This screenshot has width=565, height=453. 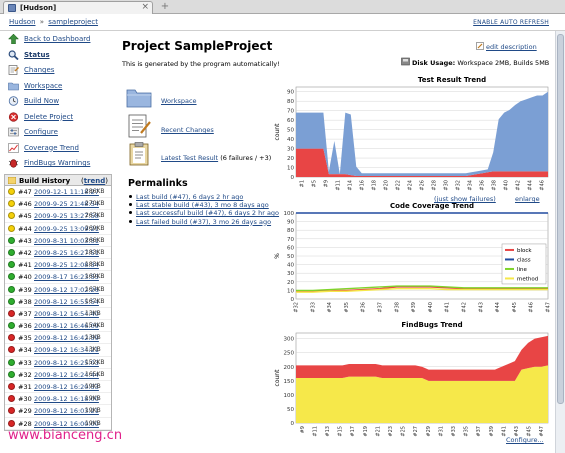 What do you see at coordinates (66, 252) in the screenshot?
I see `build-date-link: 2009-8-25 16:27:51` at bounding box center [66, 252].